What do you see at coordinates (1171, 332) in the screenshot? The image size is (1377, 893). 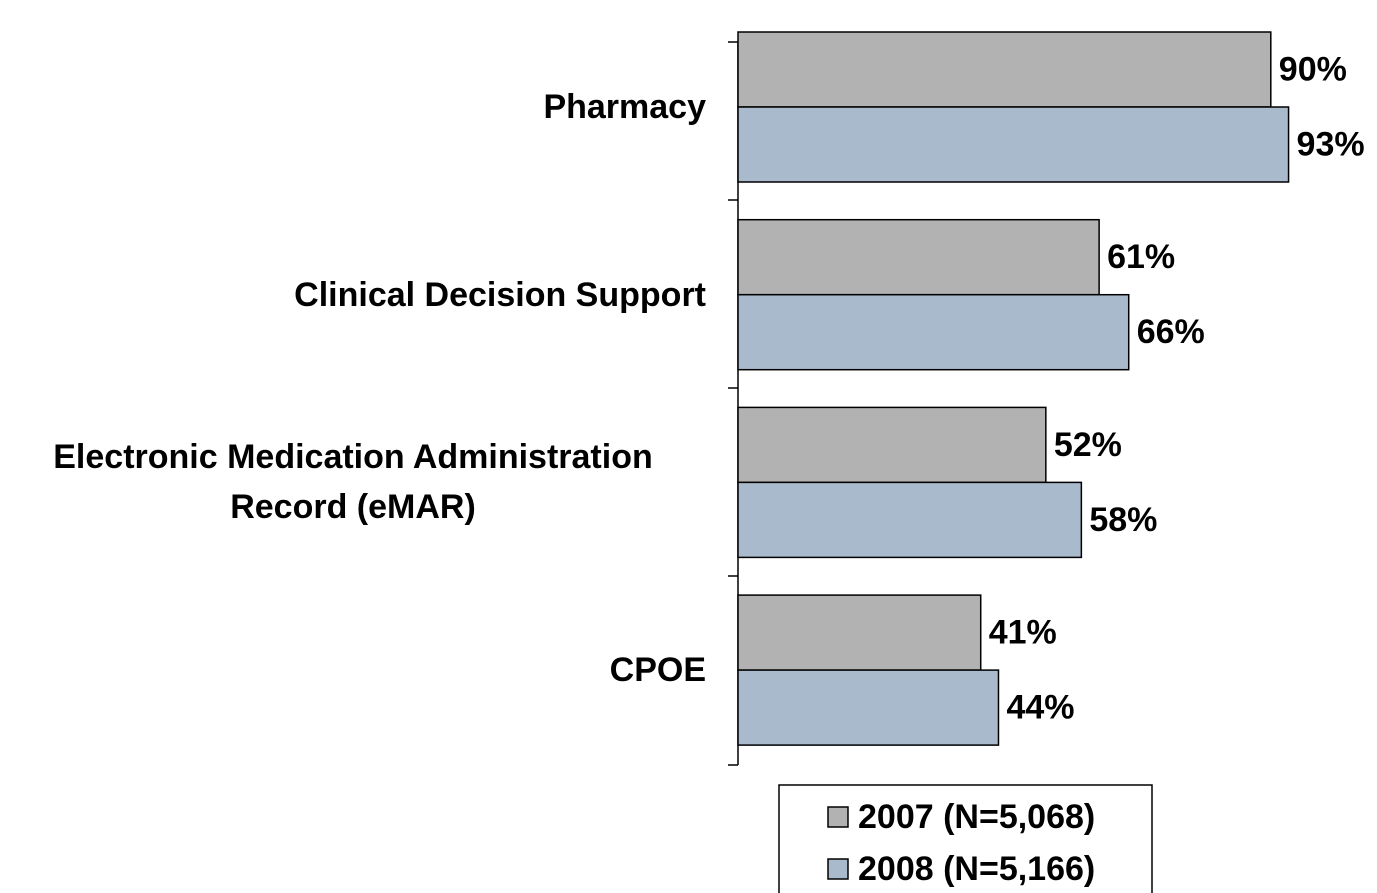 I see `value-label: 66%` at bounding box center [1171, 332].